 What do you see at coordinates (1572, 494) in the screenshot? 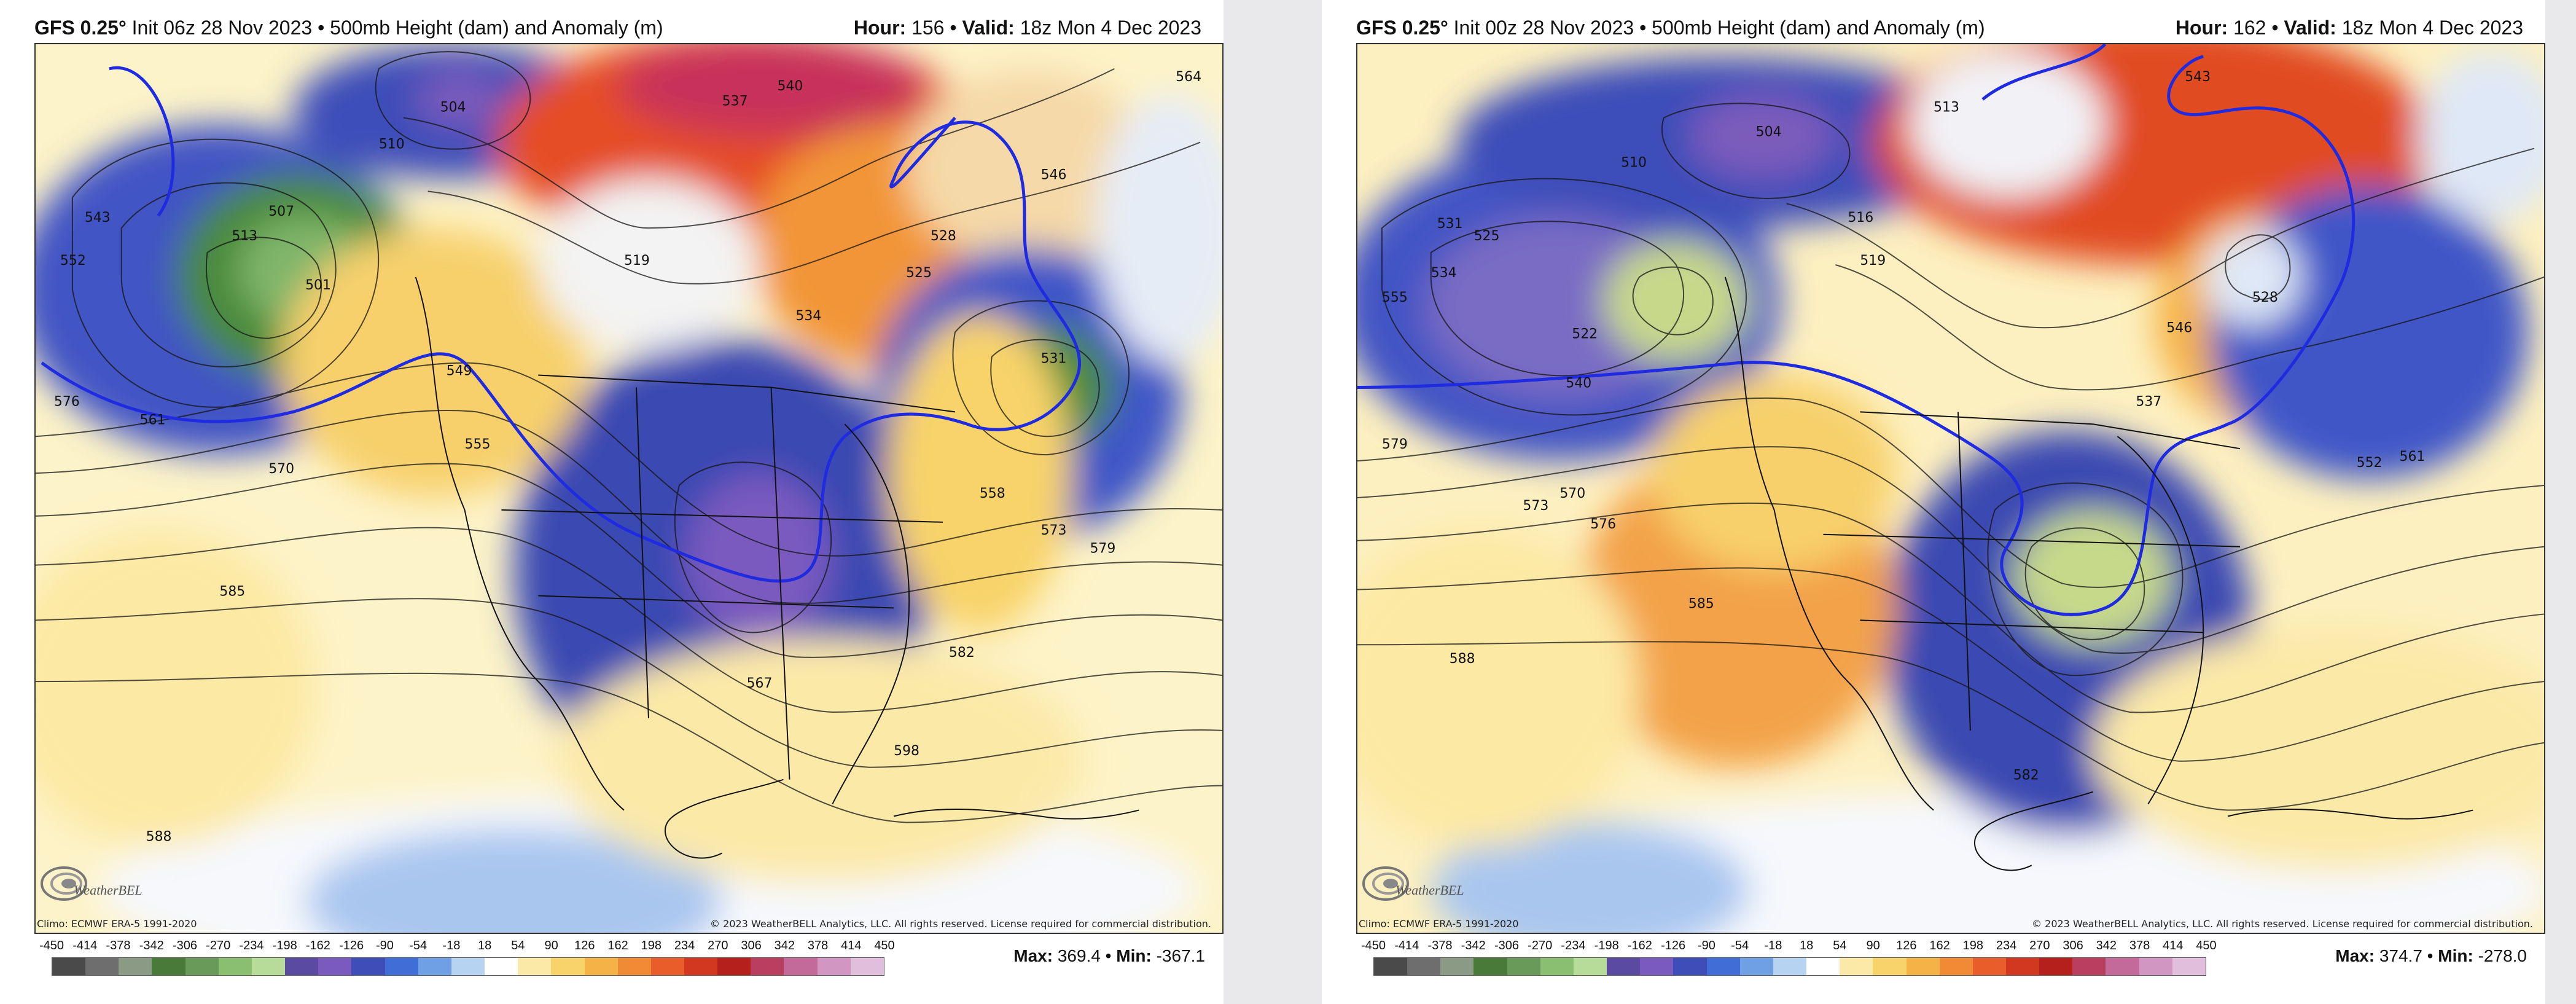
I see `contour-label: 570` at bounding box center [1572, 494].